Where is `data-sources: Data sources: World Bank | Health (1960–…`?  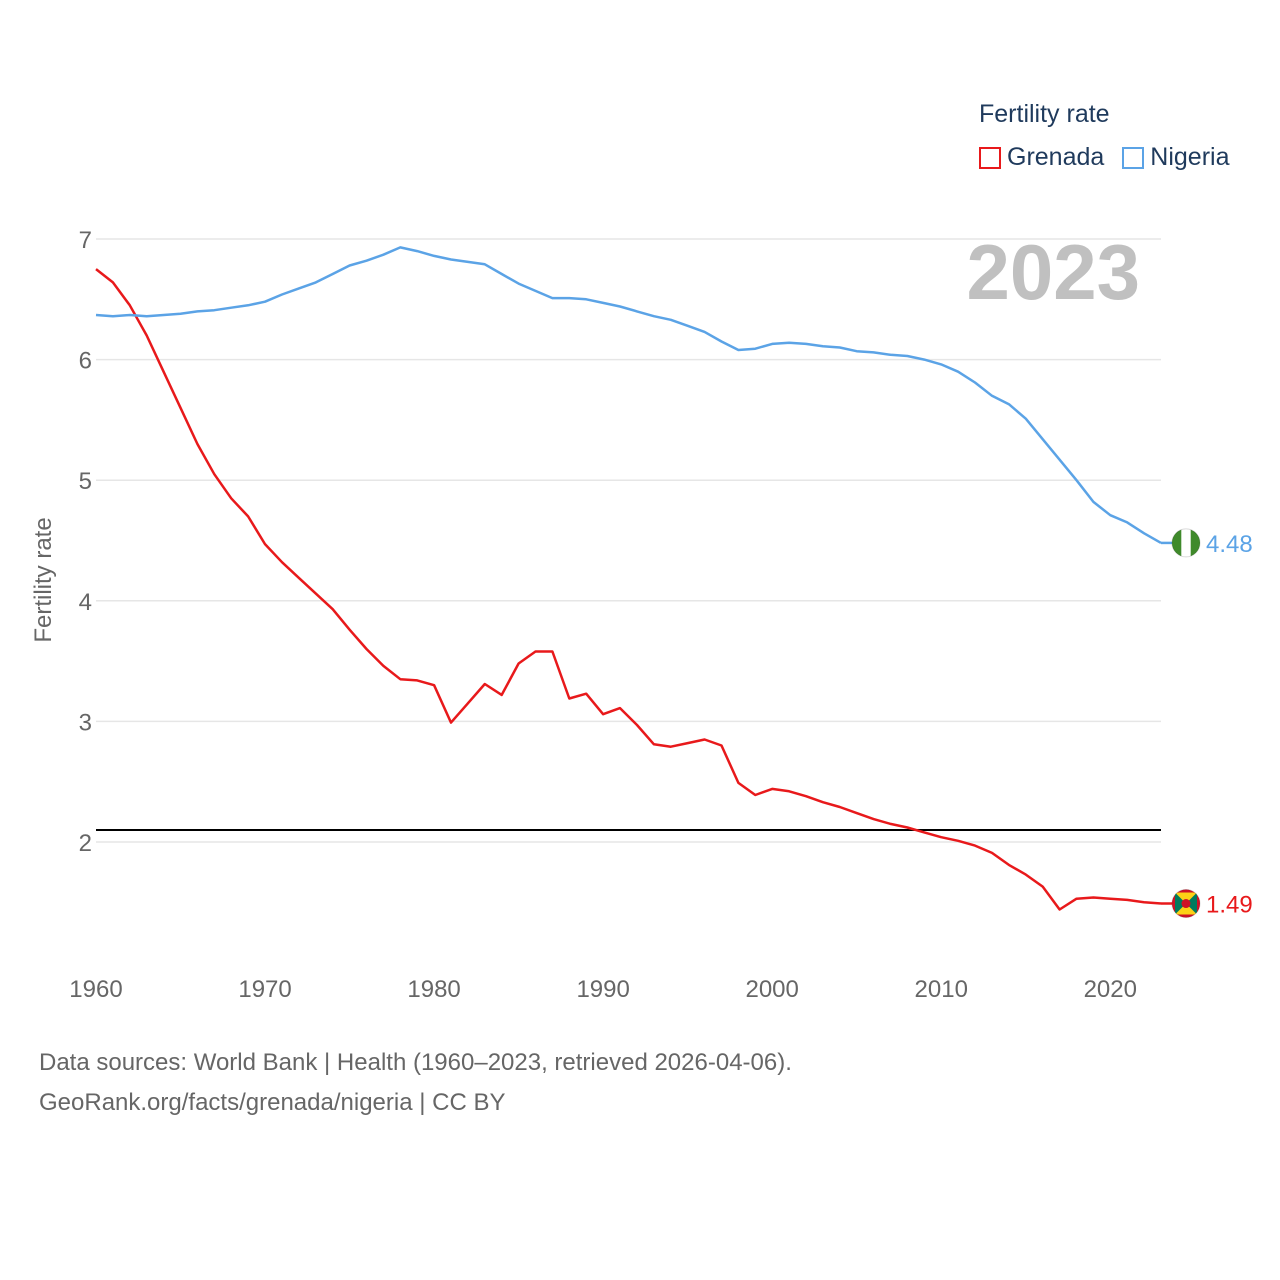 data-sources: Data sources: World Bank | Health (1960–… is located at coordinates (415, 1083).